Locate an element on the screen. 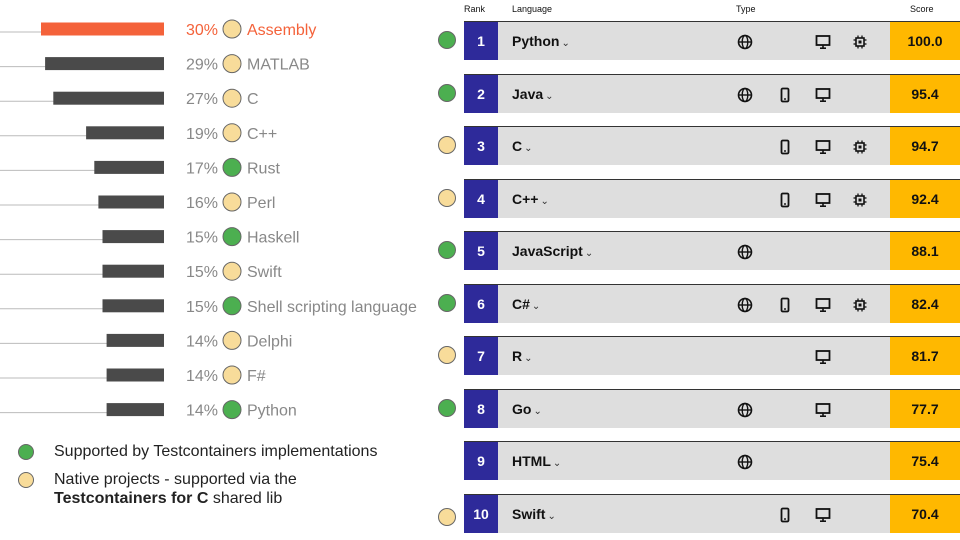  value-label: 27% is located at coordinates (202, 99).